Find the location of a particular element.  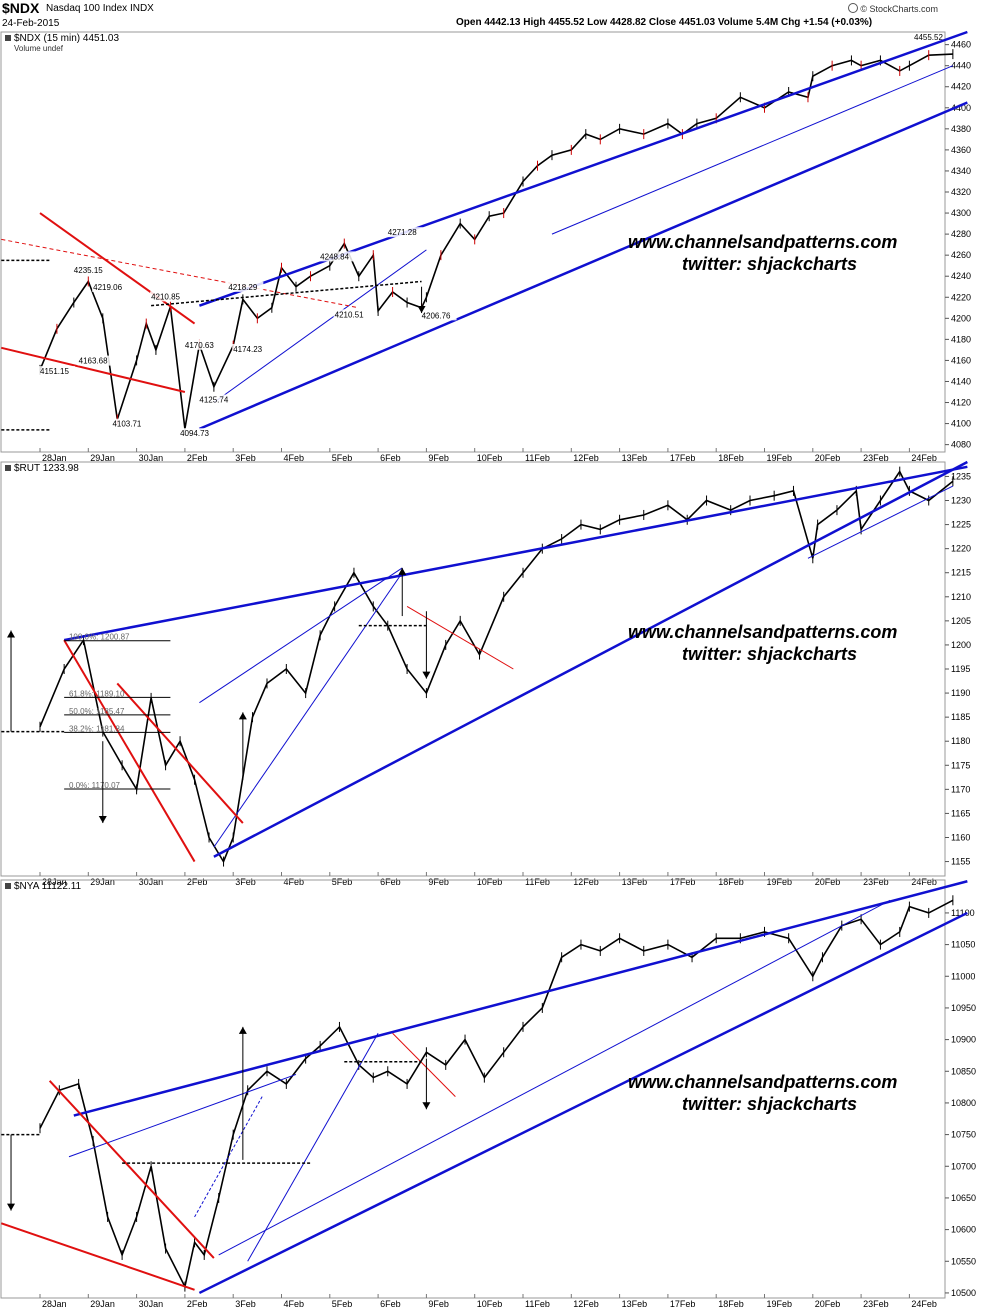

y-tick-label: 4260 is located at coordinates (961, 255).